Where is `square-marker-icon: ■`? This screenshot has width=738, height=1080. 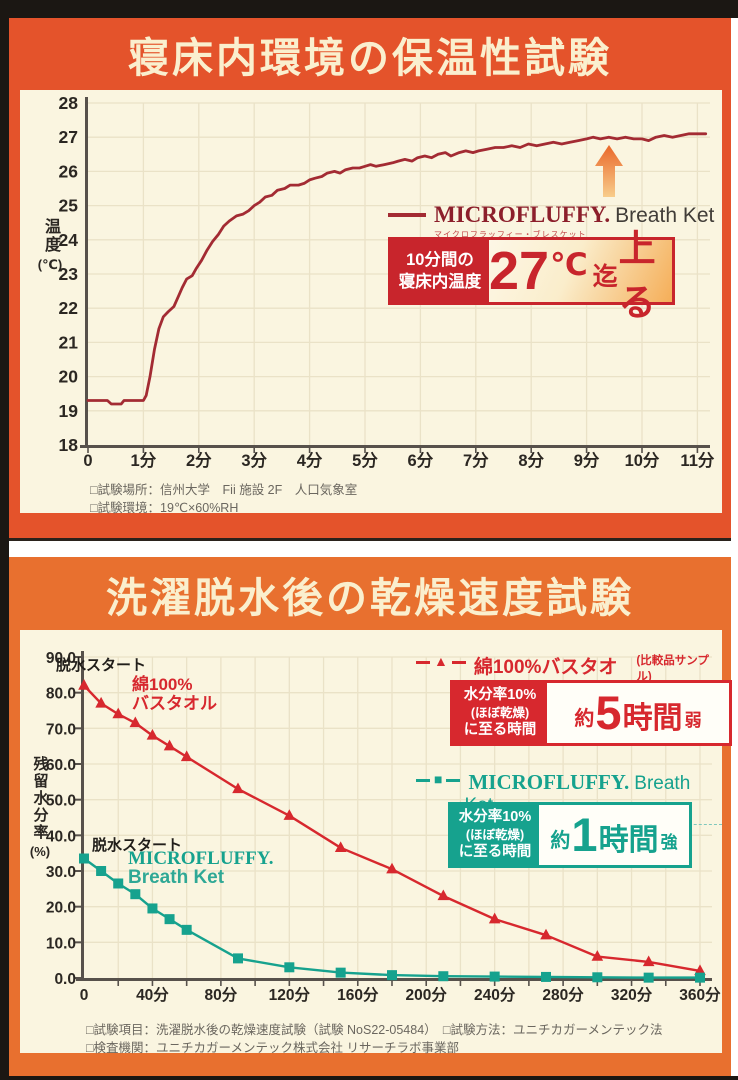
square-marker-icon: ■ is located at coordinates (438, 779).